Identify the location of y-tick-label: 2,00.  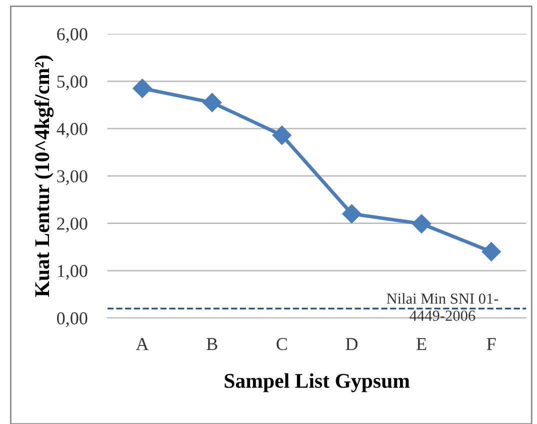
(72, 225).